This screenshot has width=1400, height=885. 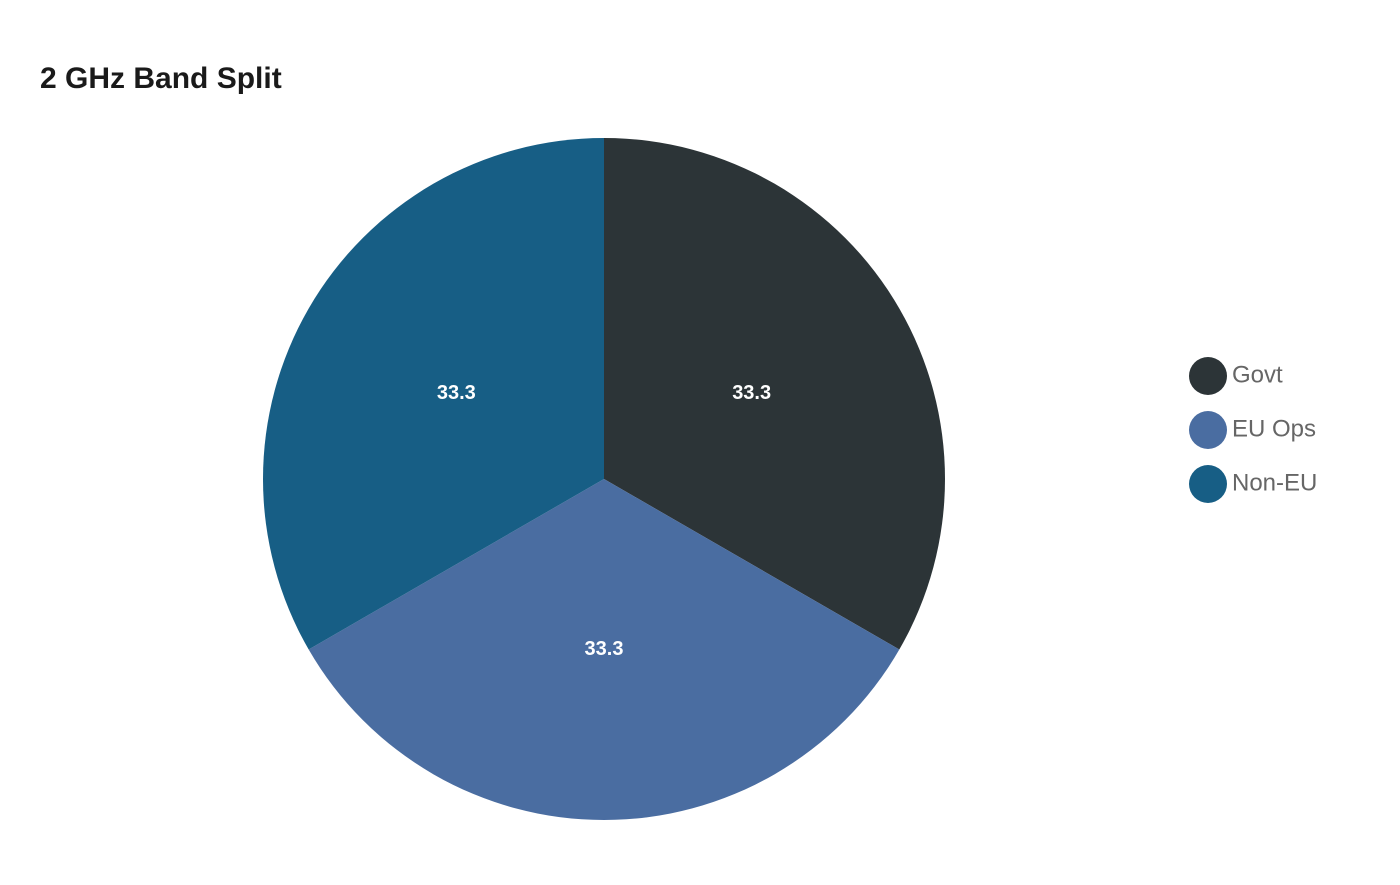 What do you see at coordinates (1274, 428) in the screenshot?
I see `legend-label: EU Ops` at bounding box center [1274, 428].